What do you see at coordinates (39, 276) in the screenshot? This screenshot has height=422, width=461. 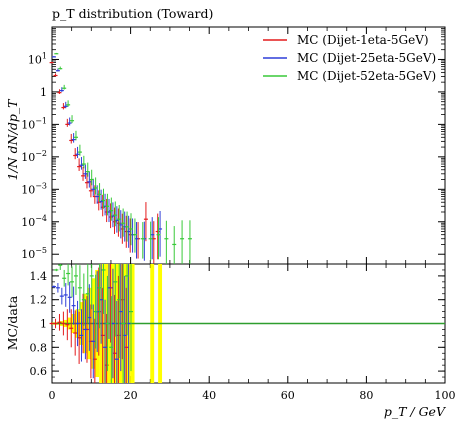 I see `ratio-y-tick-label: 1.4` at bounding box center [39, 276].